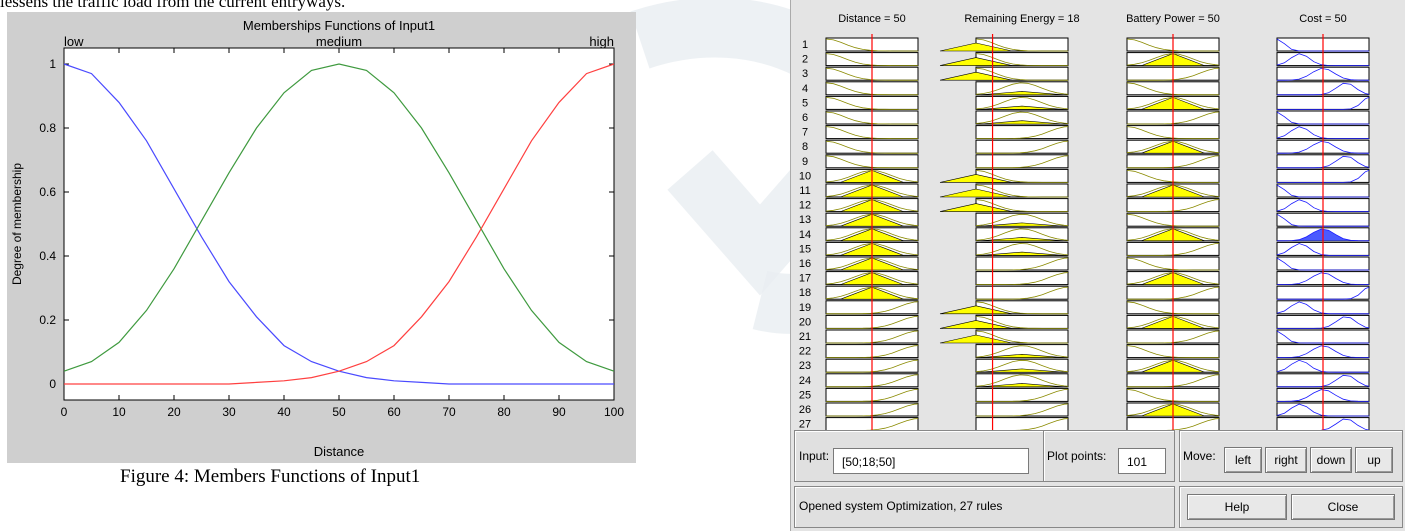 The height and width of the screenshot is (531, 1405). I want to click on y-tick-label: 0.2, so click(47, 320).